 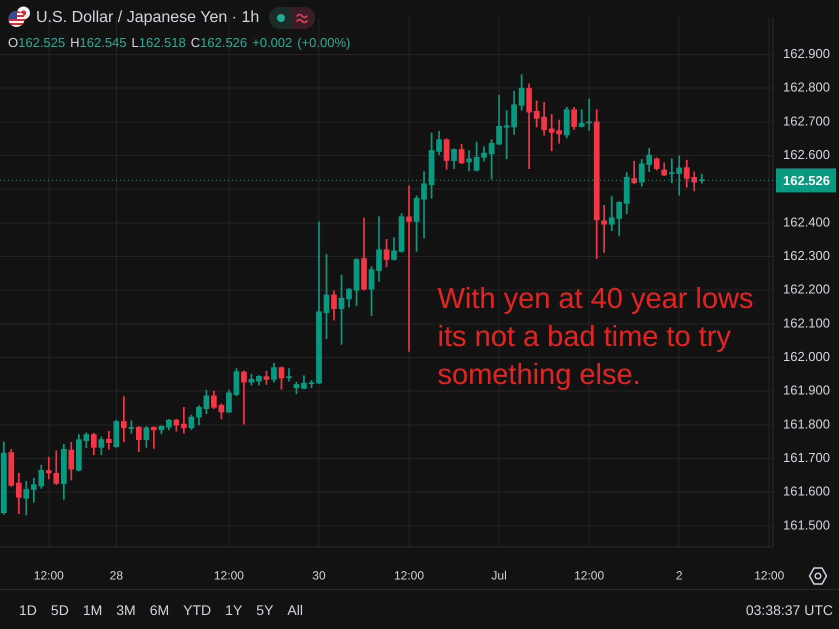 What do you see at coordinates (806, 390) in the screenshot?
I see `y-tick-label: 161.900` at bounding box center [806, 390].